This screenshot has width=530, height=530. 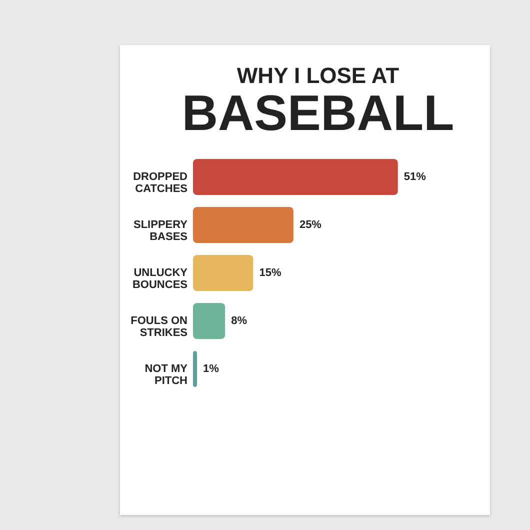 I want to click on y-tick-label: UNLUCKY BOUNCES, so click(x=160, y=279).